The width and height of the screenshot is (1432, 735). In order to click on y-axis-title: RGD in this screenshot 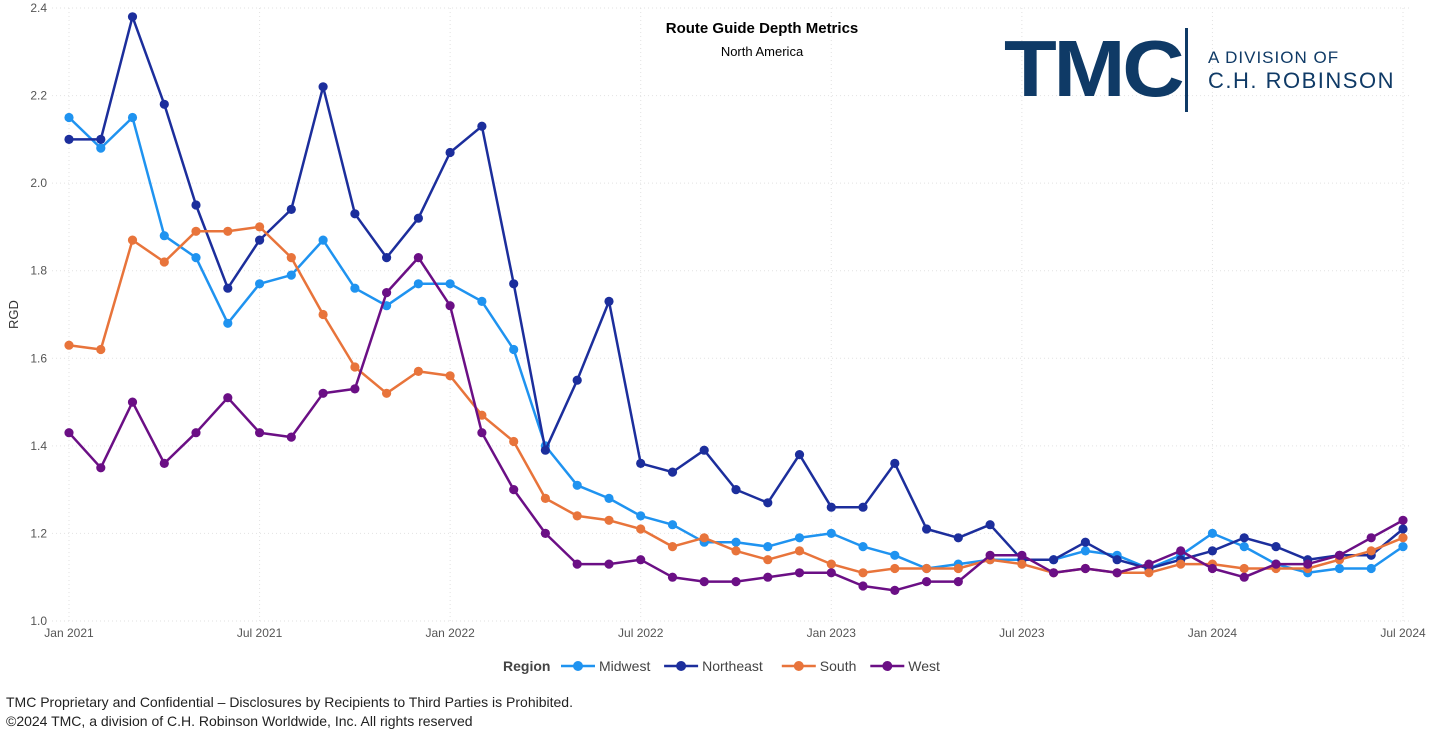, I will do `click(13, 314)`.